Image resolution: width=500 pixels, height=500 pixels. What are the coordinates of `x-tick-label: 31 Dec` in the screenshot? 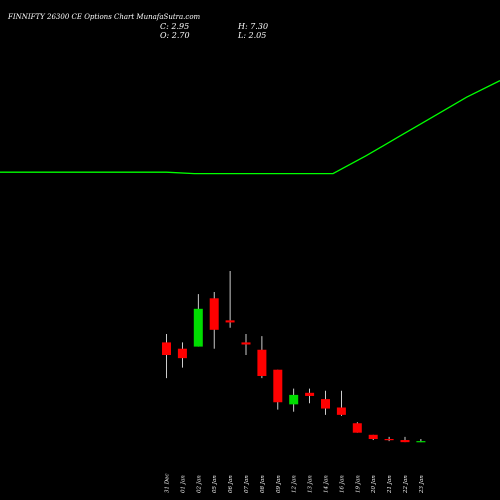 It's located at (168, 484).